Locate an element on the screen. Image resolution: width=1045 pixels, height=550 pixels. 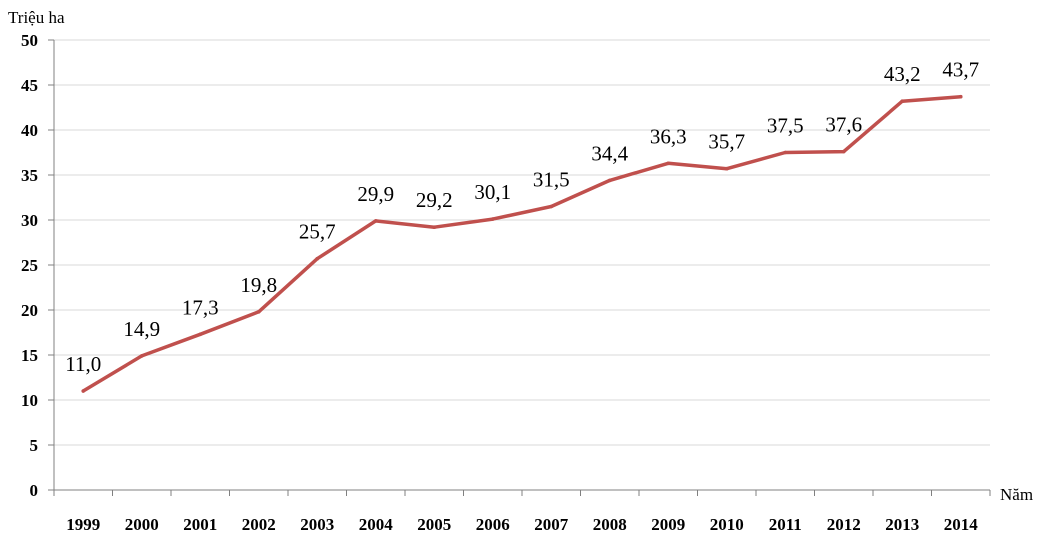
y-tick-label: 45 is located at coordinates (29, 85).